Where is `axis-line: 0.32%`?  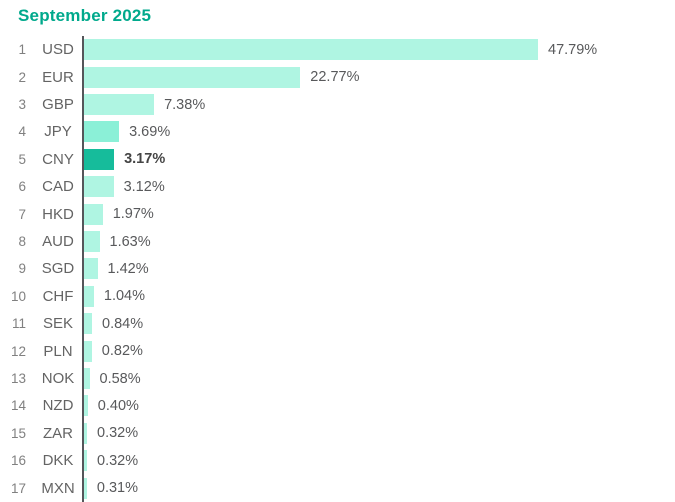
axis-line: 0.32% is located at coordinates (378, 433).